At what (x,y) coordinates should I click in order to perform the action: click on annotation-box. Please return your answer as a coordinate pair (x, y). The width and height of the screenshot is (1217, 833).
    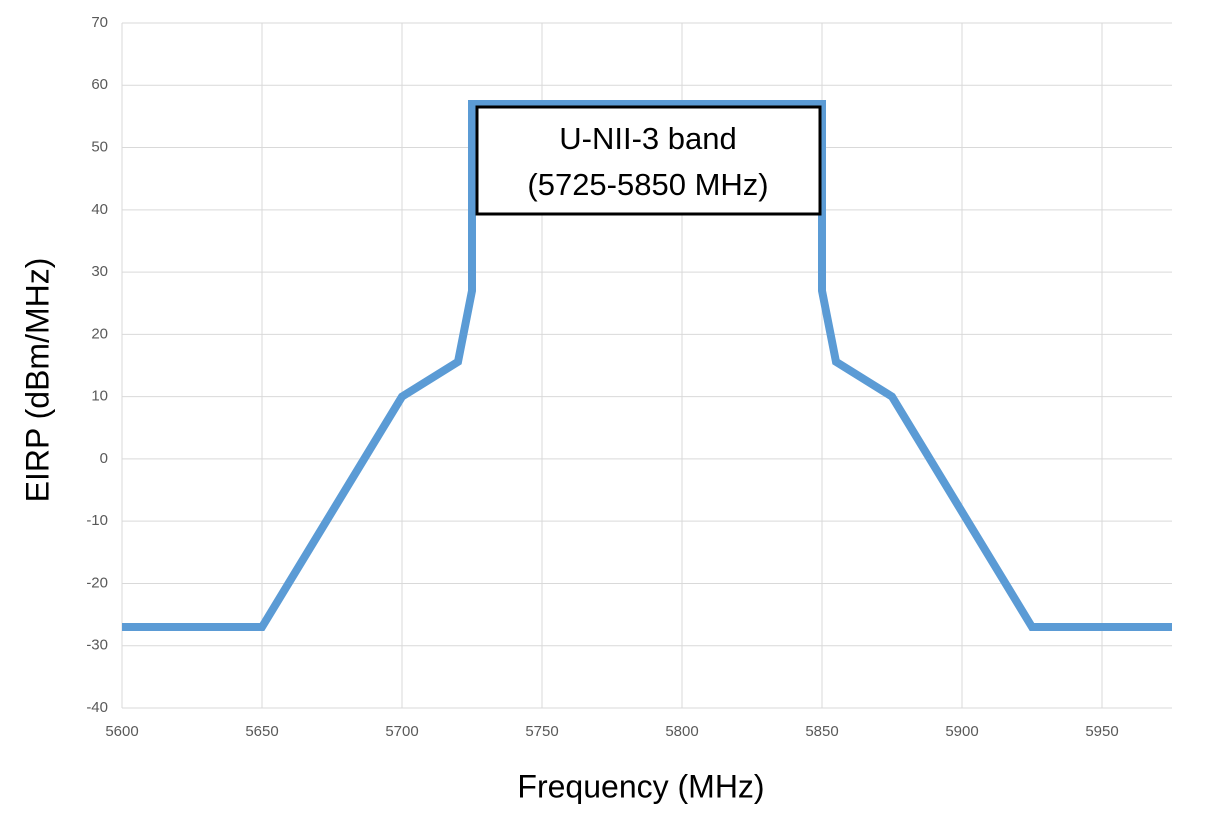
    Looking at the image, I should click on (648, 160).